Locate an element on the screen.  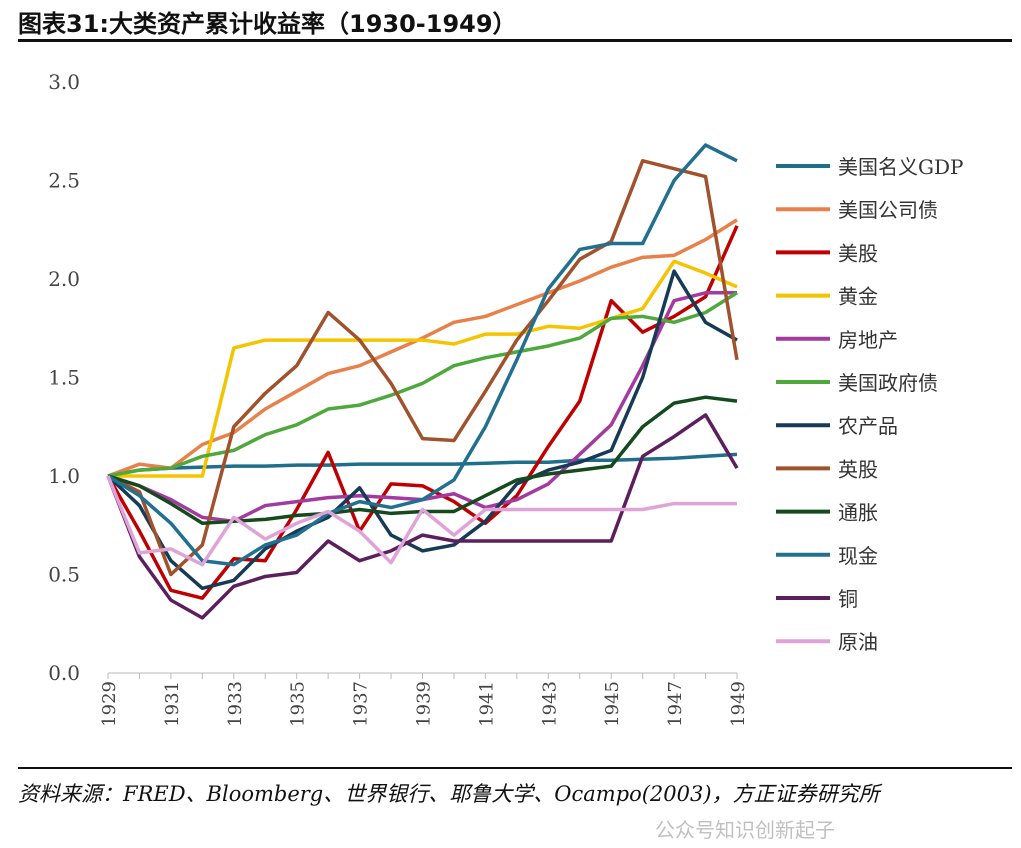
y-tick-label: 0.5 is located at coordinates (64, 575).